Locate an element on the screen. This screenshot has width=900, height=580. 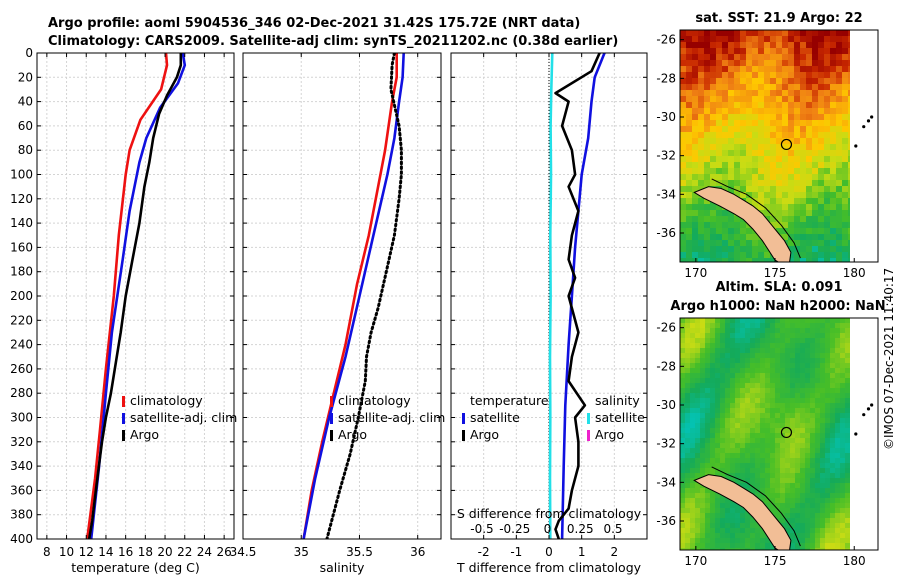
sla_map-subtitle: Argo h1000: NaN h2000: NaN is located at coordinates (777, 306).